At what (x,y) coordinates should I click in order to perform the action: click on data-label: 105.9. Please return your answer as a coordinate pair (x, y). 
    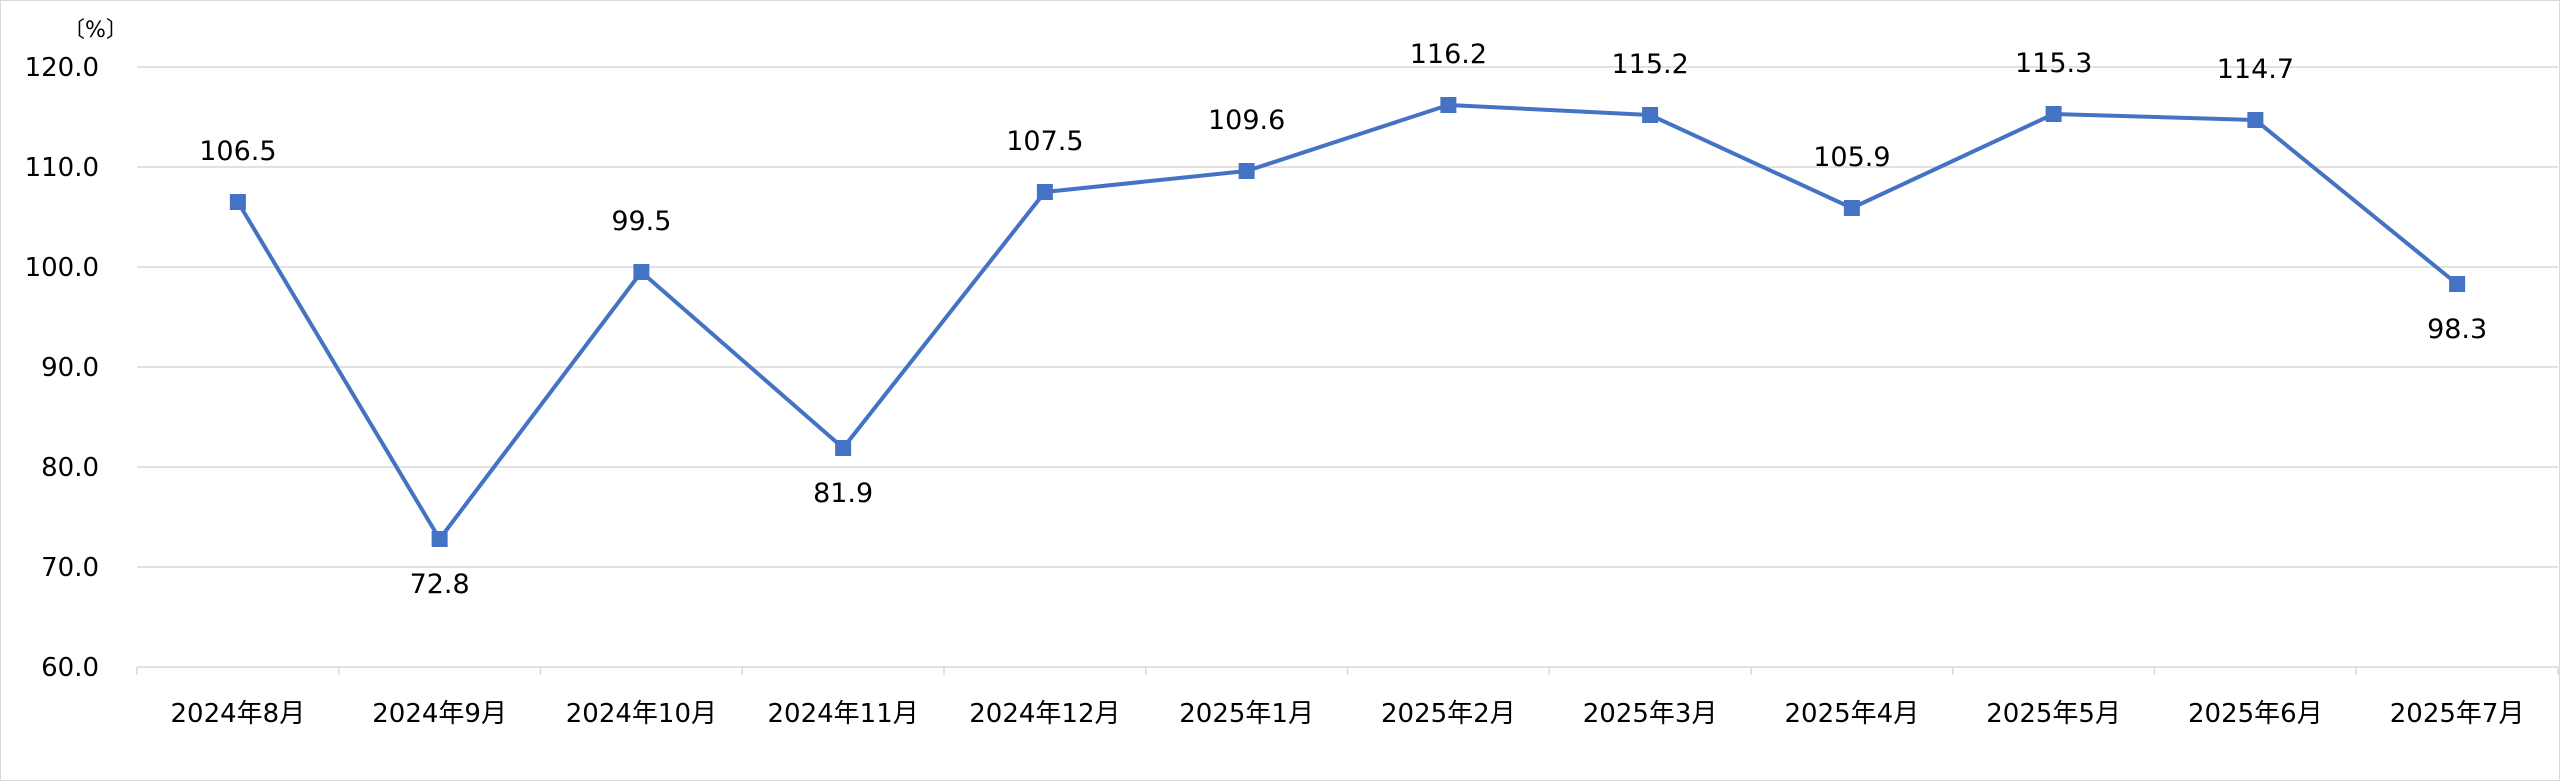
    Looking at the image, I should click on (1851, 157).